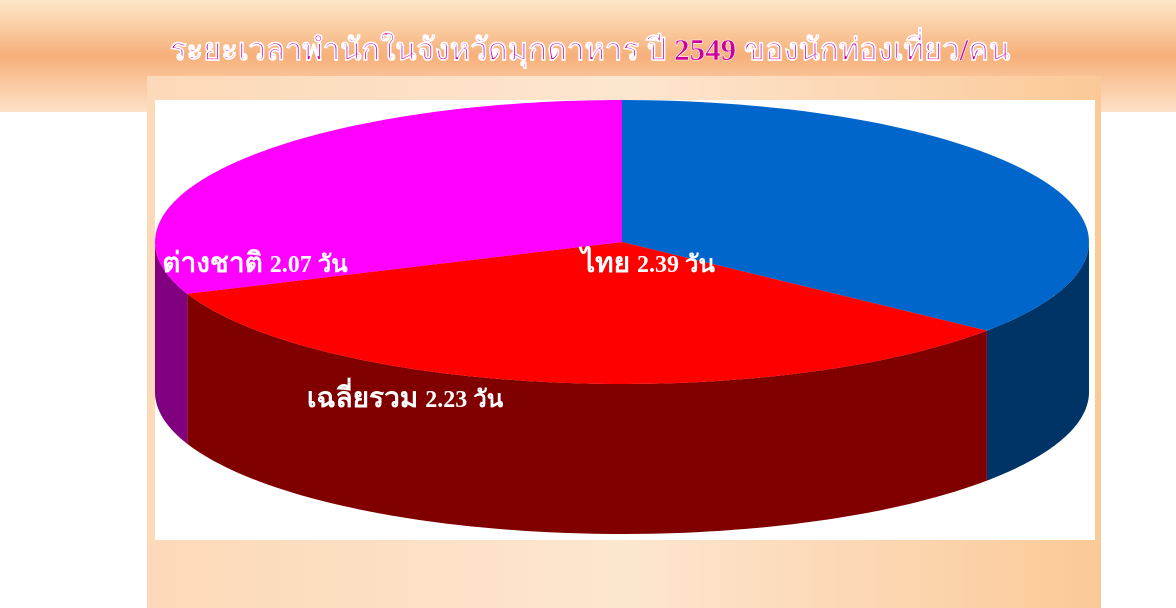 The height and width of the screenshot is (608, 1176). I want to click on data-label: ต่างชาติ 2.07 วัน, so click(255, 263).